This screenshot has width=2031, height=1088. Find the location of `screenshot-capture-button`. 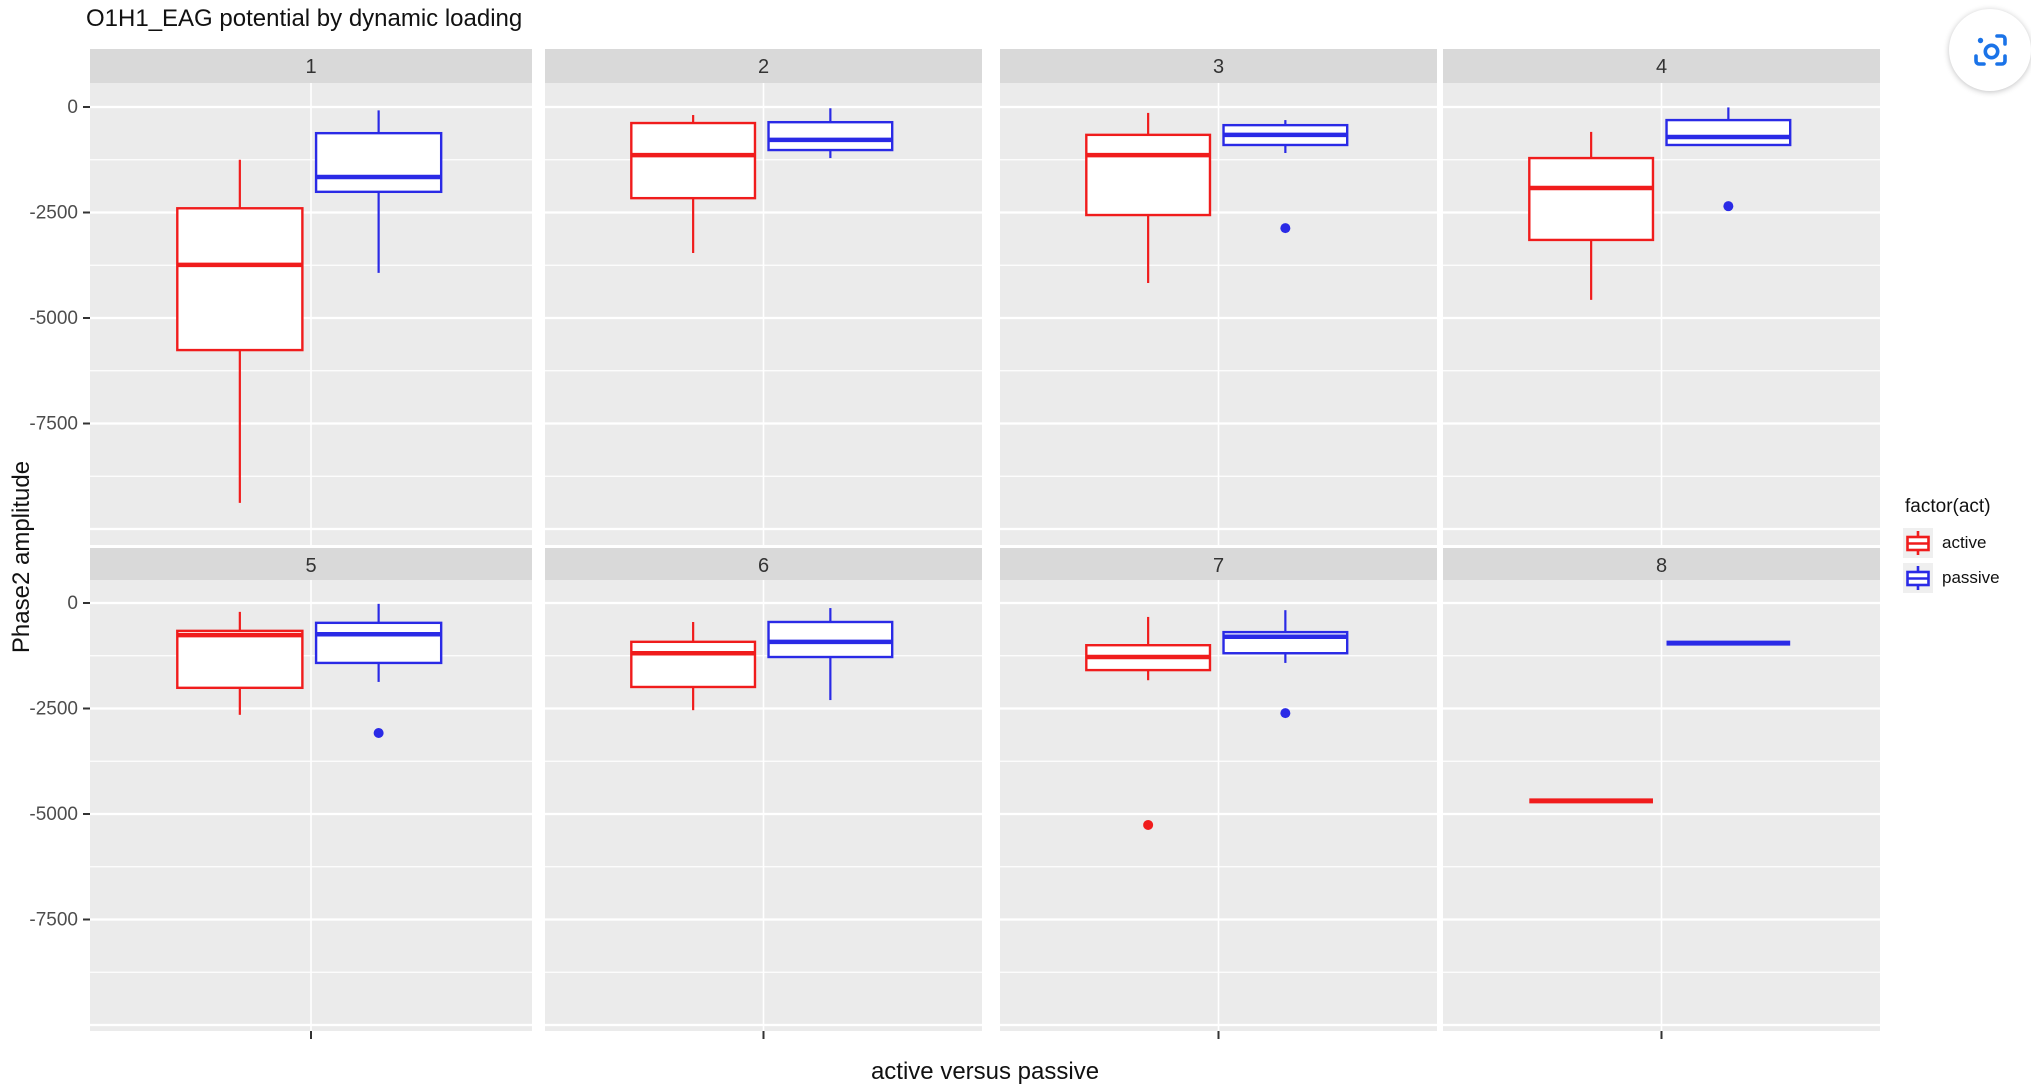

screenshot-capture-button is located at coordinates (1990, 50).